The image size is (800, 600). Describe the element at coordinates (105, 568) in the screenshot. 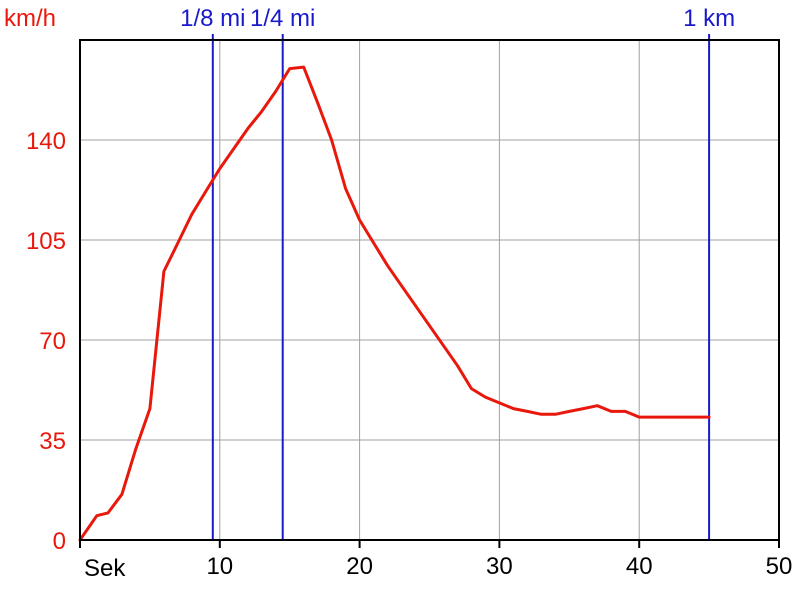

I see `x-axis-unit-label: Sek` at that location.